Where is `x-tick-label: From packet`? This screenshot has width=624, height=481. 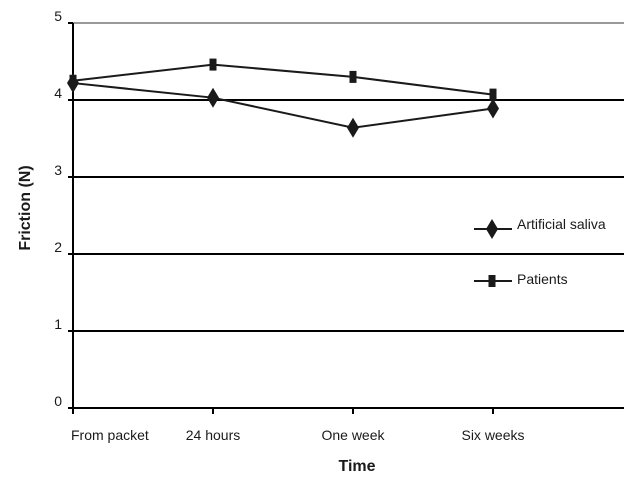 x-tick-label: From packet is located at coordinates (110, 435).